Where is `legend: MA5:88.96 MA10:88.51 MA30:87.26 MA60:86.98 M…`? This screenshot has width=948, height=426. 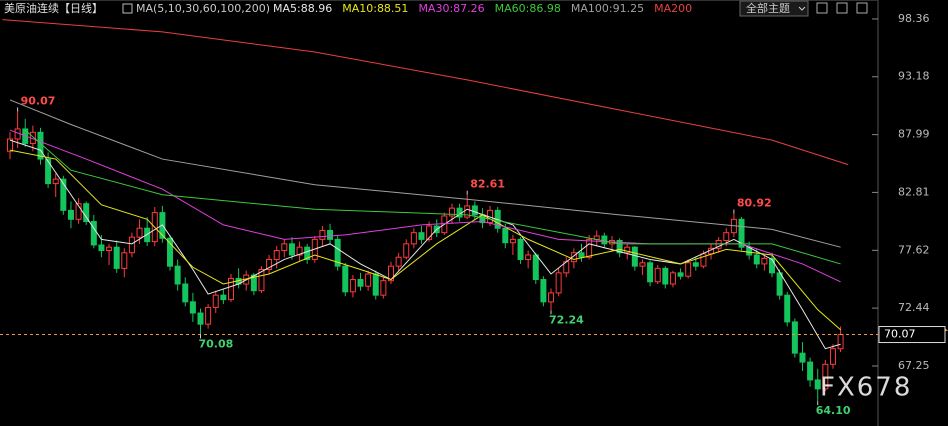
legend: MA5:88.96 MA10:88.51 MA30:87.26 MA60:86.98 M… is located at coordinates (482, 8).